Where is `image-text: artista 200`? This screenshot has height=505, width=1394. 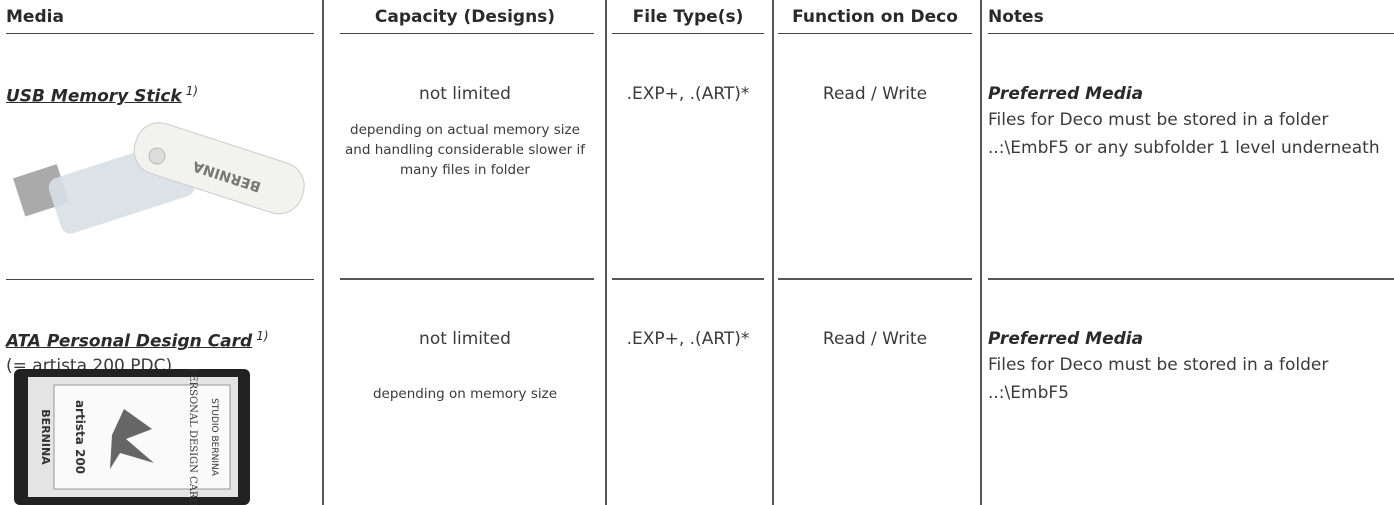 image-text: artista 200 is located at coordinates (80, 437).